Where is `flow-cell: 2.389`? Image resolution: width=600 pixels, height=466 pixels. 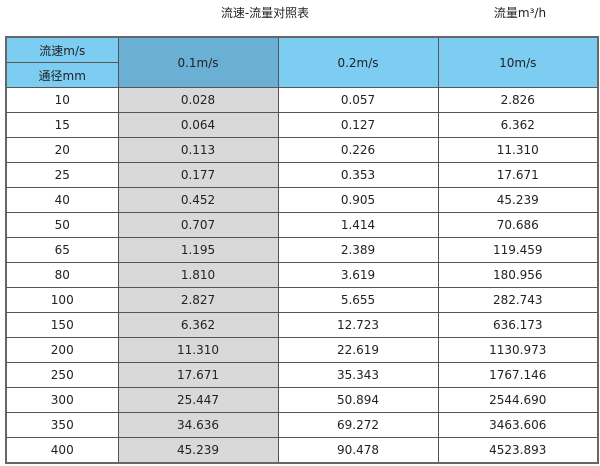 flow-cell: 2.389 is located at coordinates (358, 250).